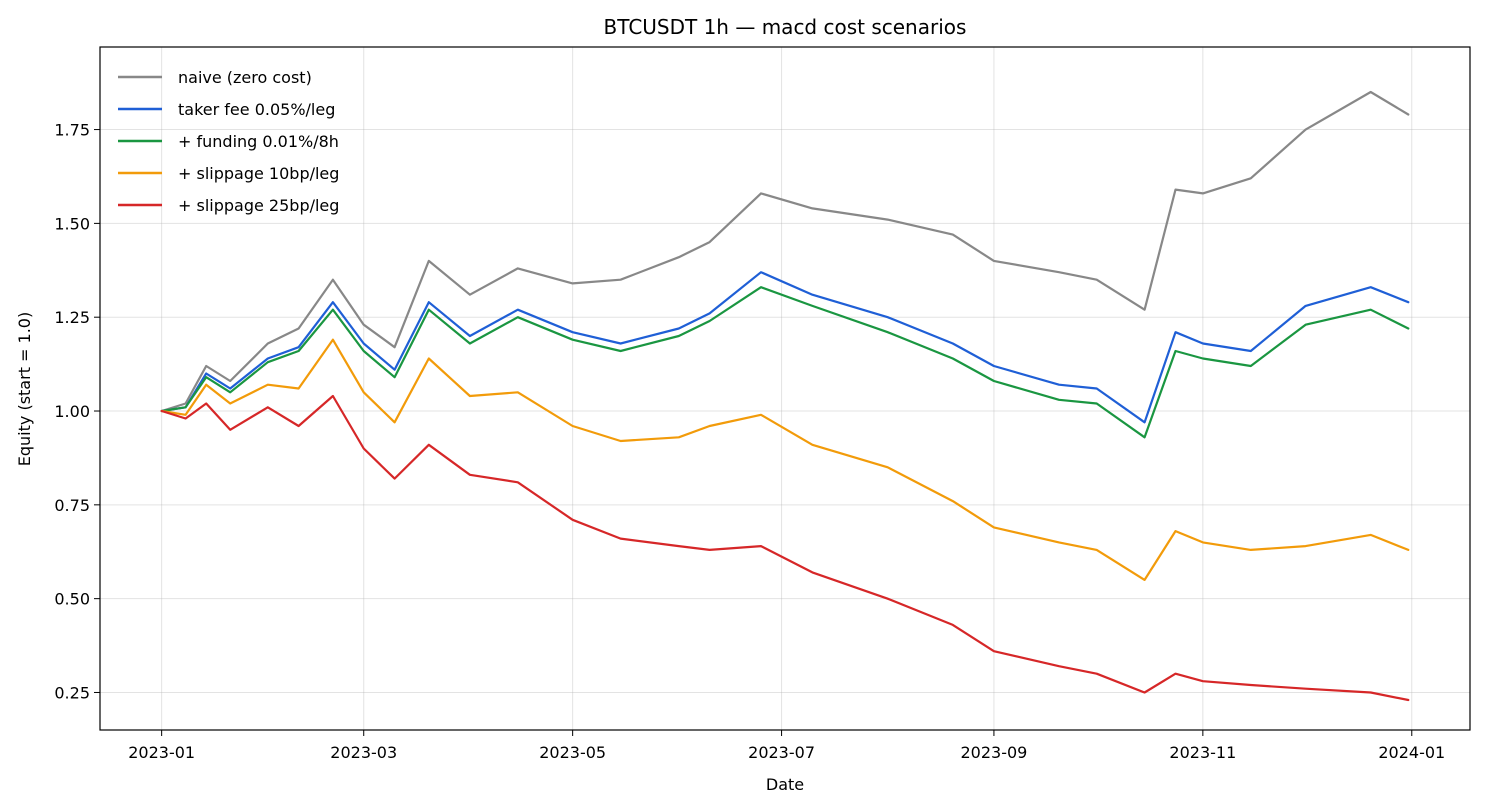 The width and height of the screenshot is (1485, 810). Describe the element at coordinates (258, 141) in the screenshot. I see `legend-label: + funding 0.01%/8h` at that location.